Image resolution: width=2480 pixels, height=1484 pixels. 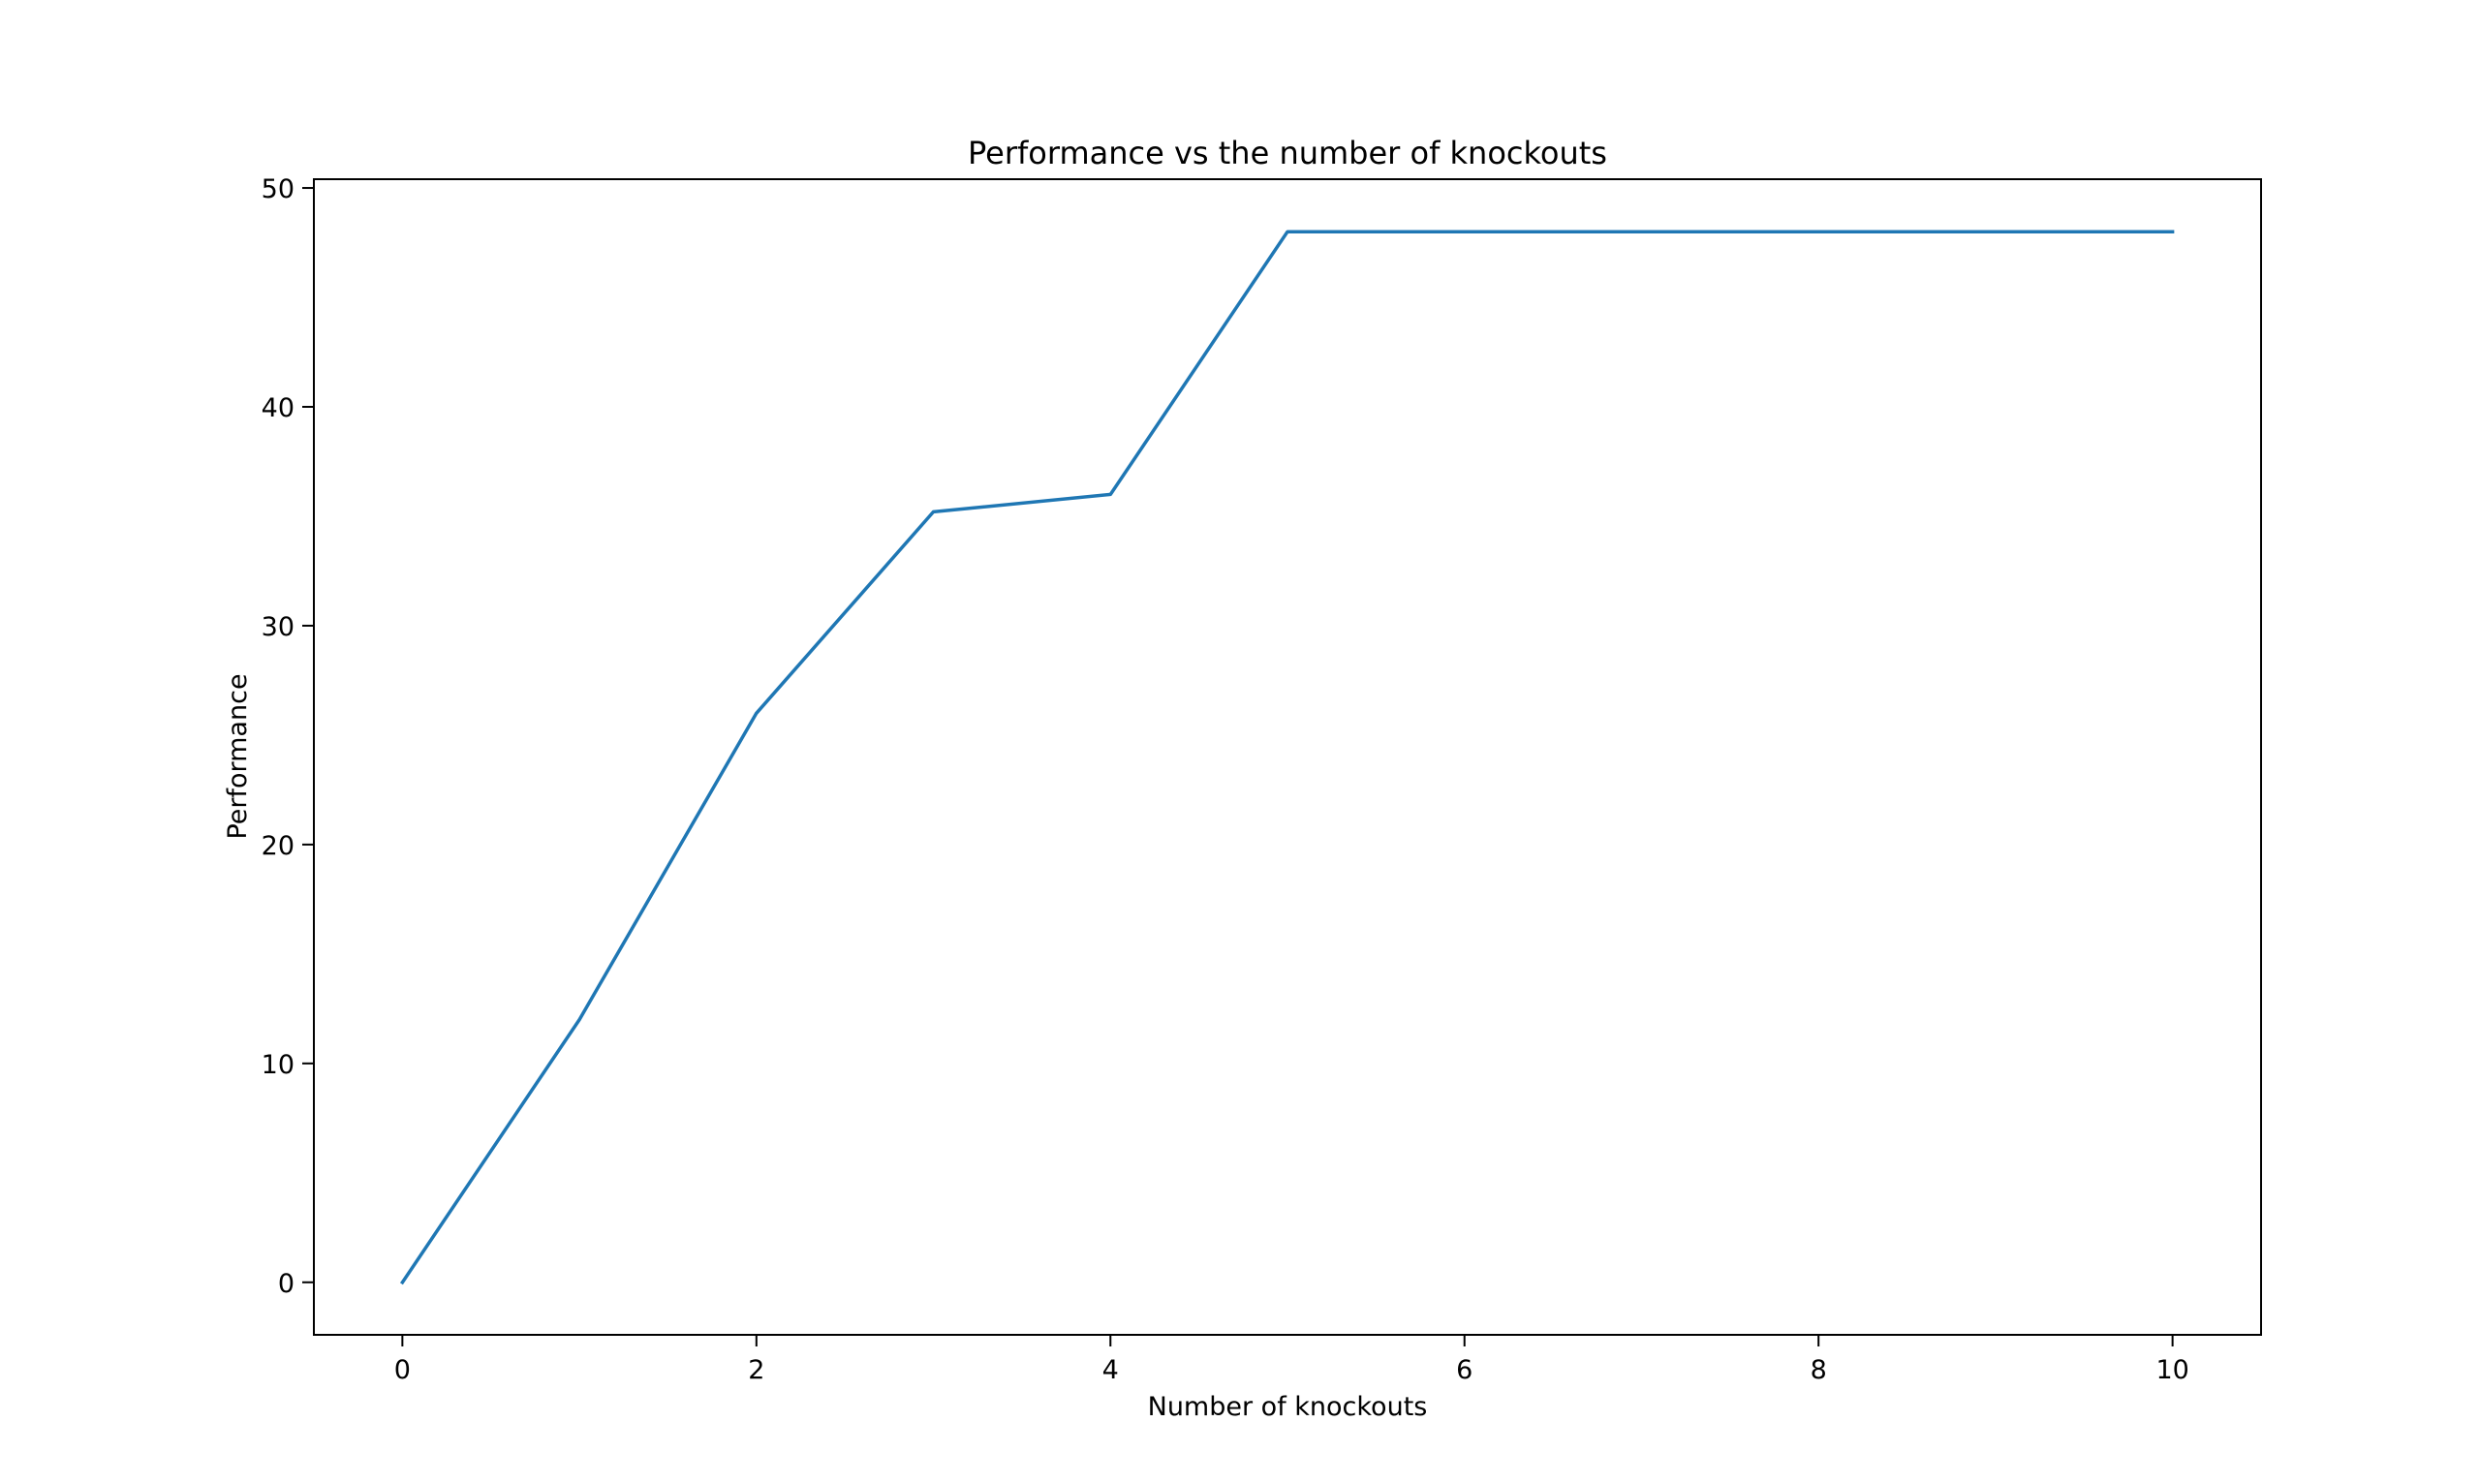 What do you see at coordinates (288, 736) in the screenshot?
I see `y-axis-ticks: 0 10 20 30 40 50` at bounding box center [288, 736].